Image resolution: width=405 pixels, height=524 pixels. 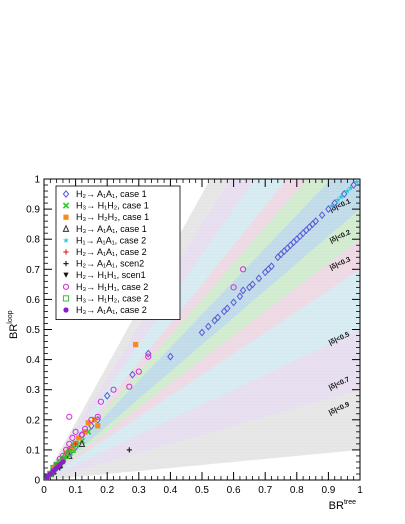 What do you see at coordinates (33, 390) in the screenshot?
I see `y-tick-label: 0.3` at bounding box center [33, 390].